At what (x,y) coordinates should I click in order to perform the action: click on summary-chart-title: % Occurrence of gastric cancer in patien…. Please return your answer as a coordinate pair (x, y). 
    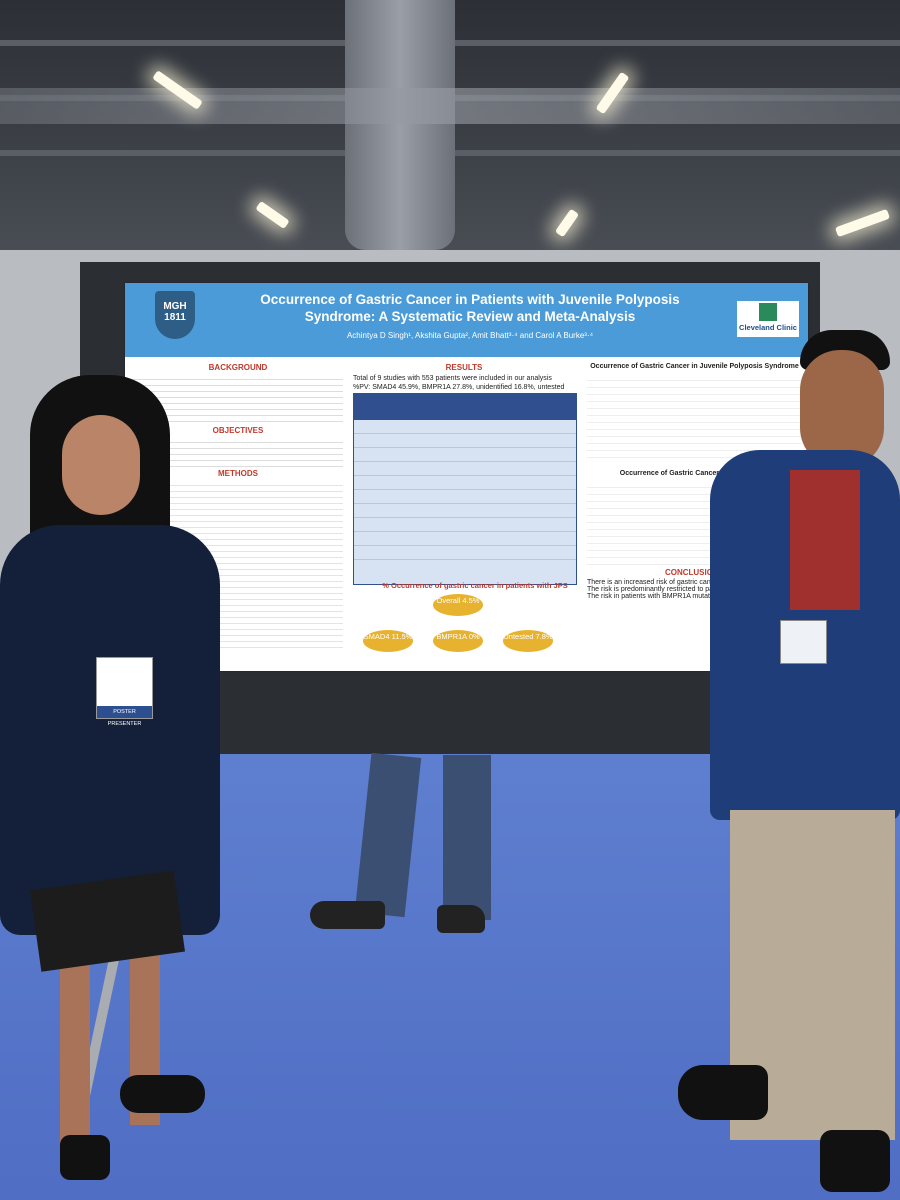
    Looking at the image, I should click on (475, 585).